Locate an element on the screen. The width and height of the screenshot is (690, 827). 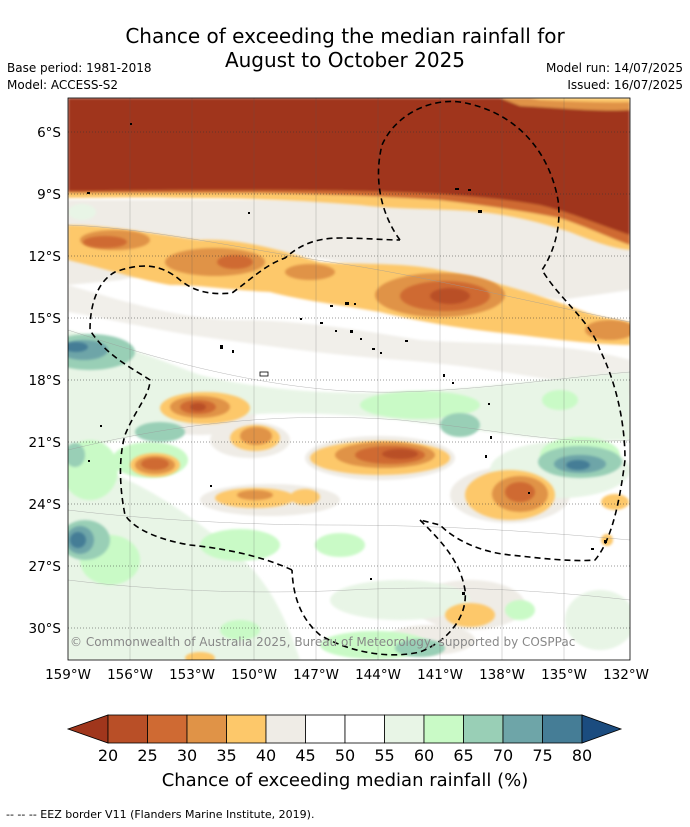
colorbar-tick-label: 65 is located at coordinates (463, 755).